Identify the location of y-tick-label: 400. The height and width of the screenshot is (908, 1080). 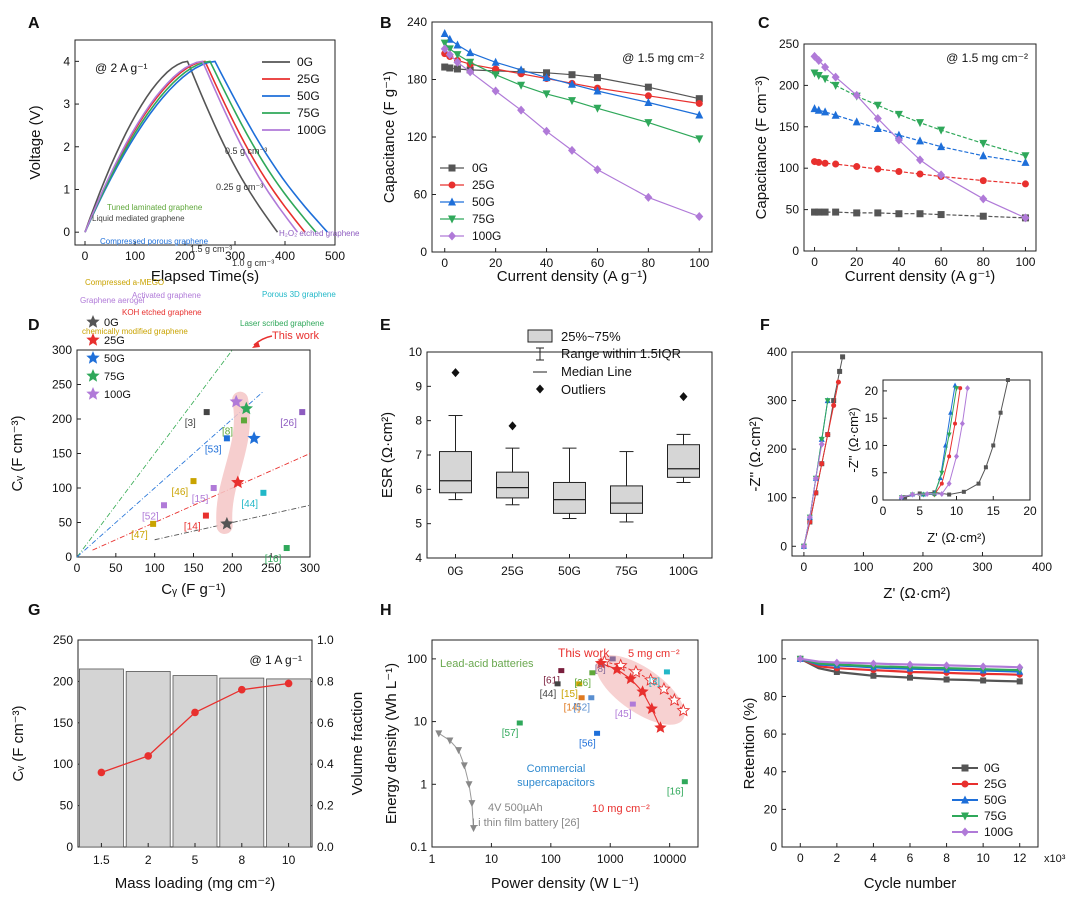
(777, 352).